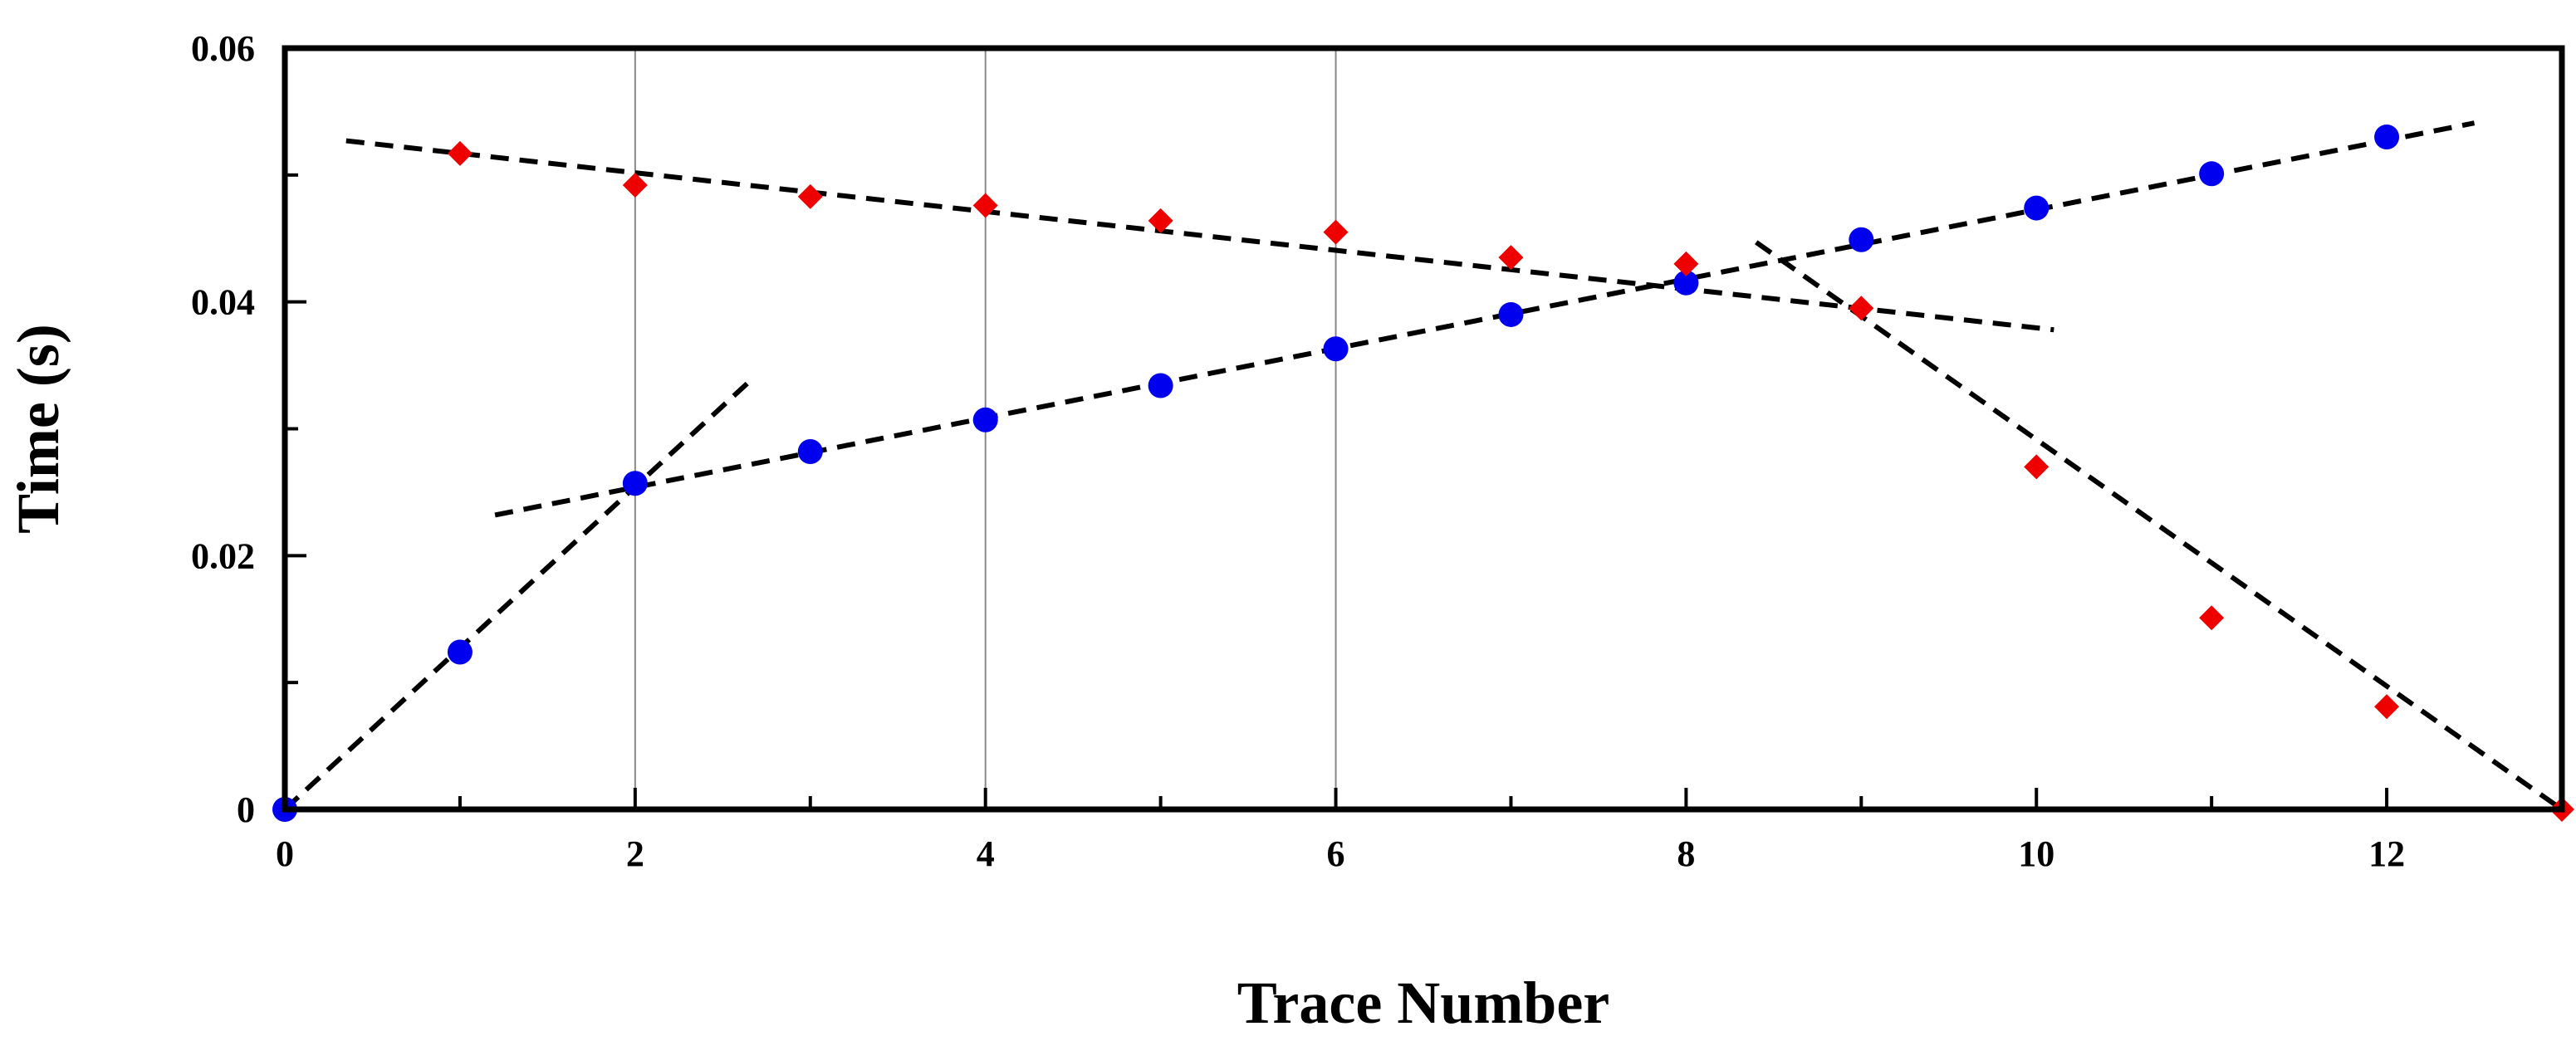 The height and width of the screenshot is (1041, 2576). I want to click on y-axis-title: Time (s), so click(38, 429).